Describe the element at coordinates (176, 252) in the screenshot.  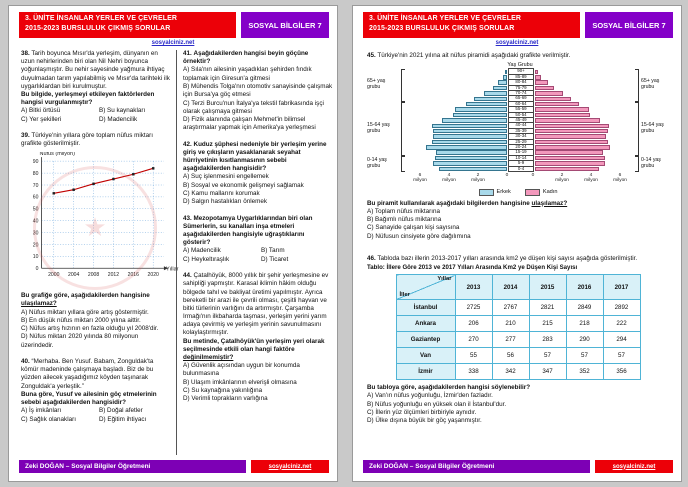
I see `column-divider` at that location.